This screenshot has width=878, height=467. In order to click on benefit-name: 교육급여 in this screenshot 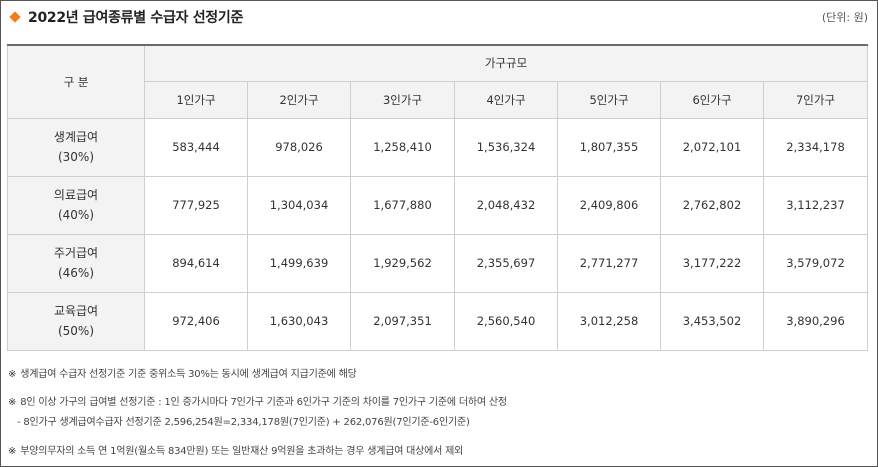, I will do `click(76, 311)`.